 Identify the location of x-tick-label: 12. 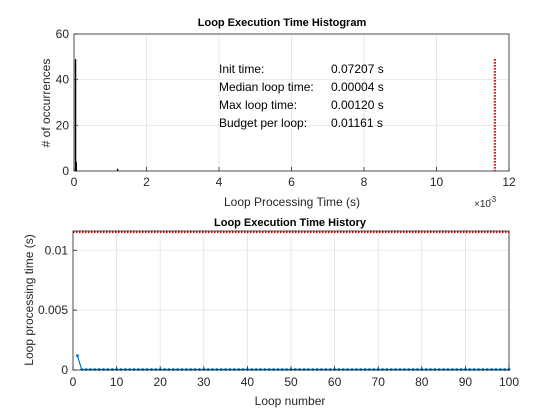
(509, 182).